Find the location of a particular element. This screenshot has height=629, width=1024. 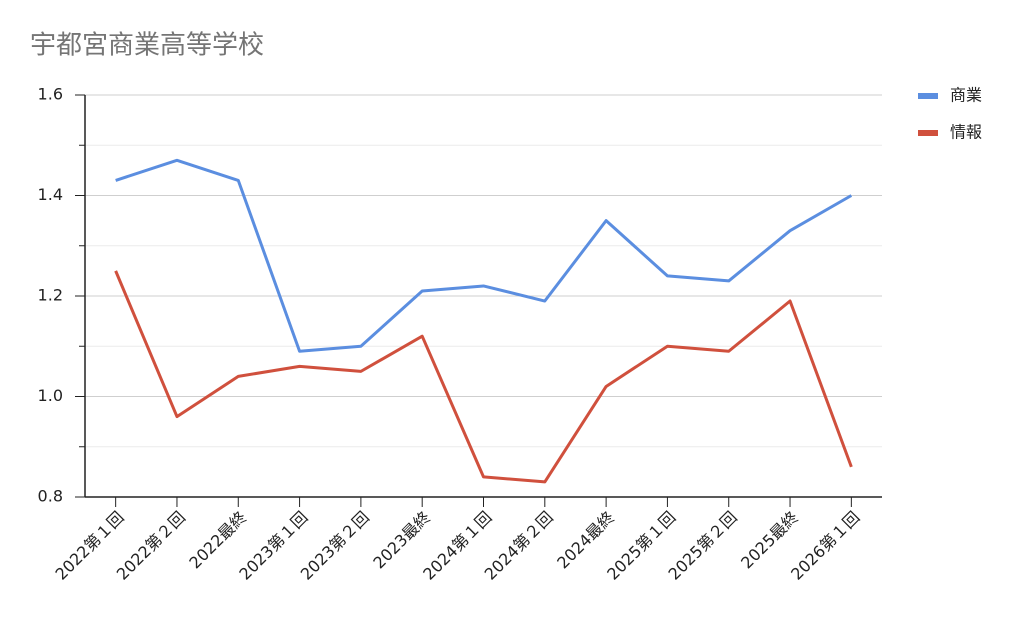

y-tick-label: 1.6 is located at coordinates (50, 94).